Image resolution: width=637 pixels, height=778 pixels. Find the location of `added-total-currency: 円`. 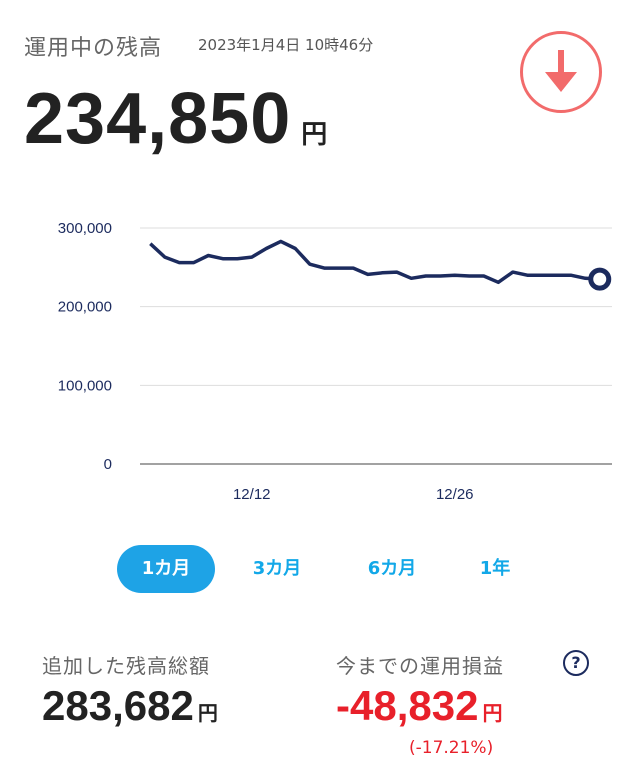

added-total-currency: 円 is located at coordinates (207, 713).